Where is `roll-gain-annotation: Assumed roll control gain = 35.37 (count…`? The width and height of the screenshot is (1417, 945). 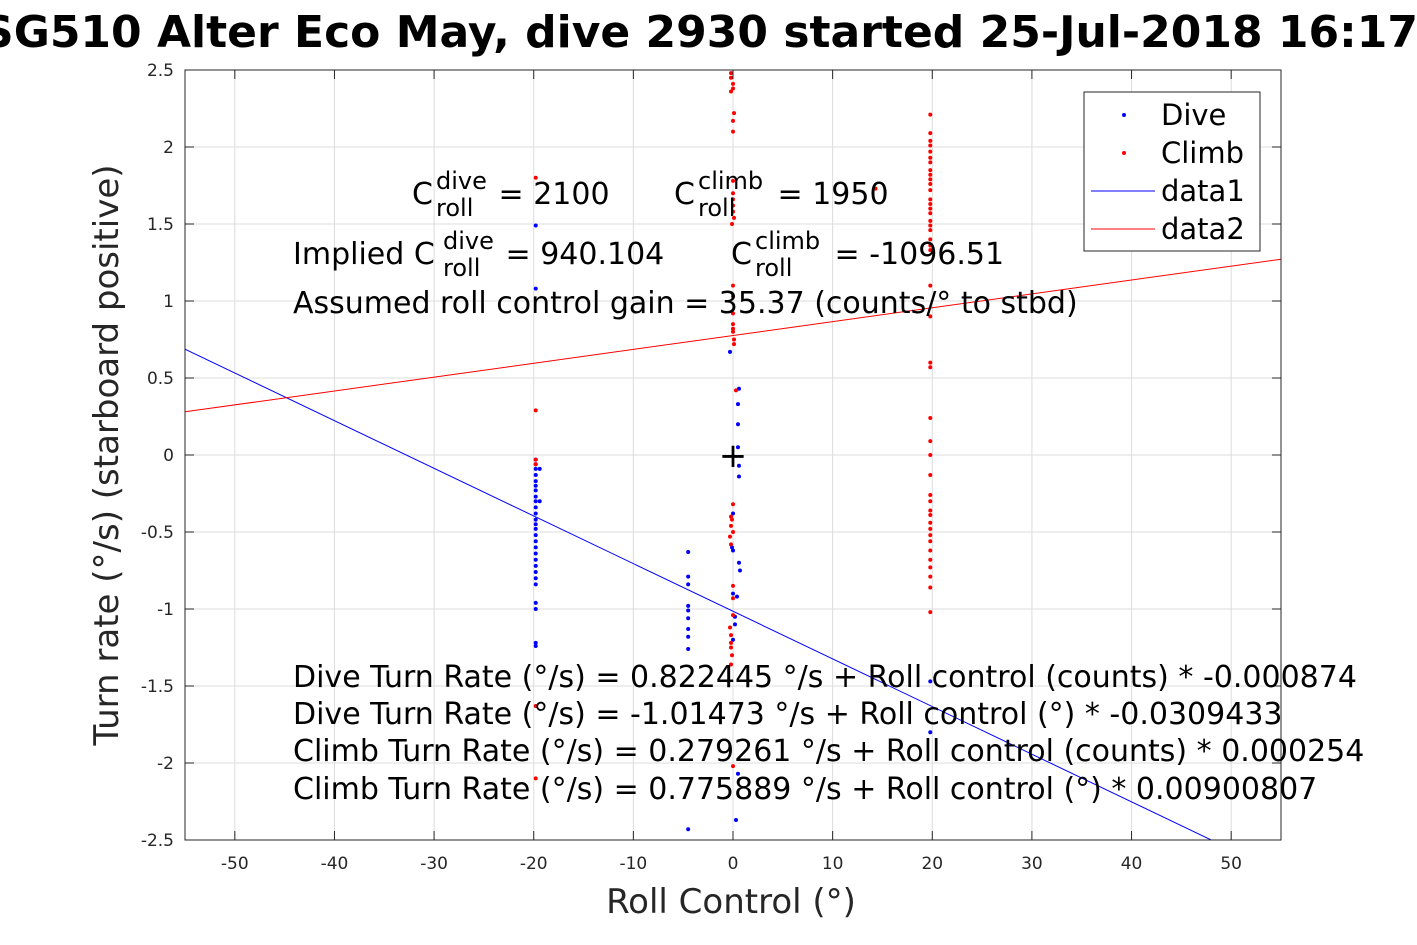
roll-gain-annotation: Assumed roll control gain = 35.37 (count… is located at coordinates (685, 303).